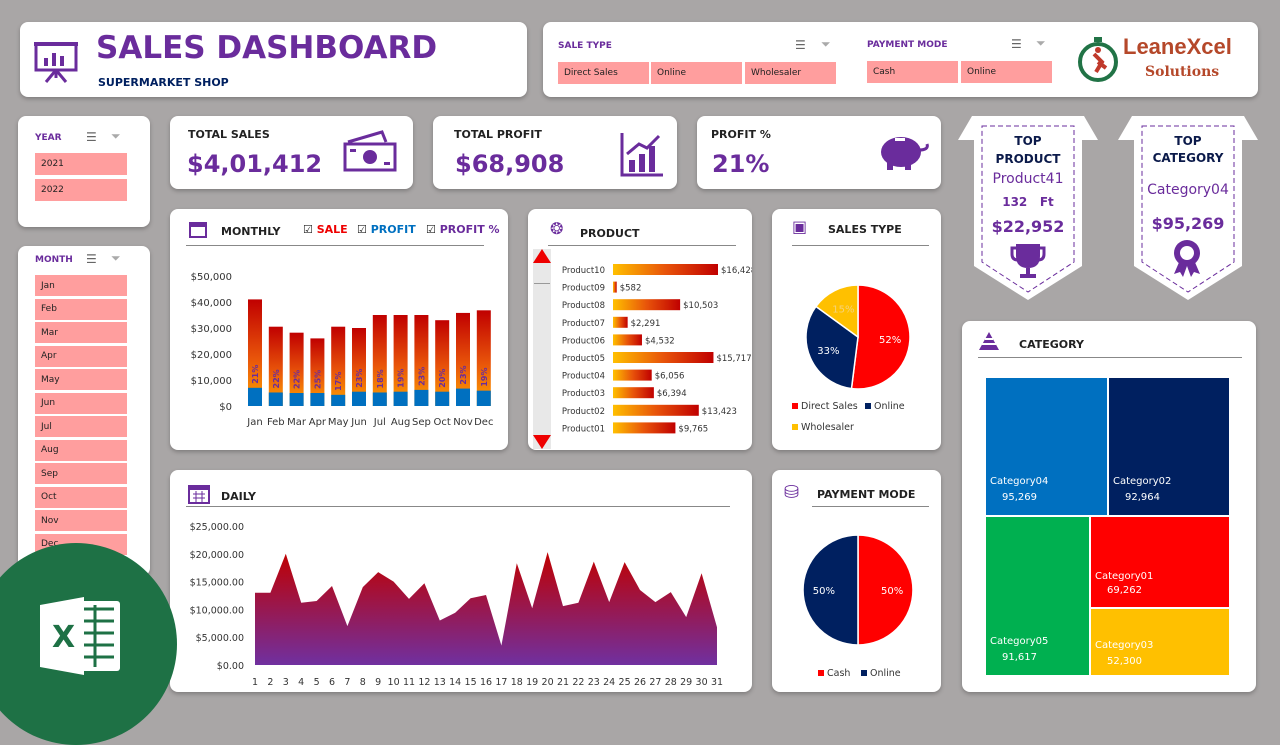  What do you see at coordinates (211, 303) in the screenshot?
I see `y-tick-label: $40,000` at bounding box center [211, 303].